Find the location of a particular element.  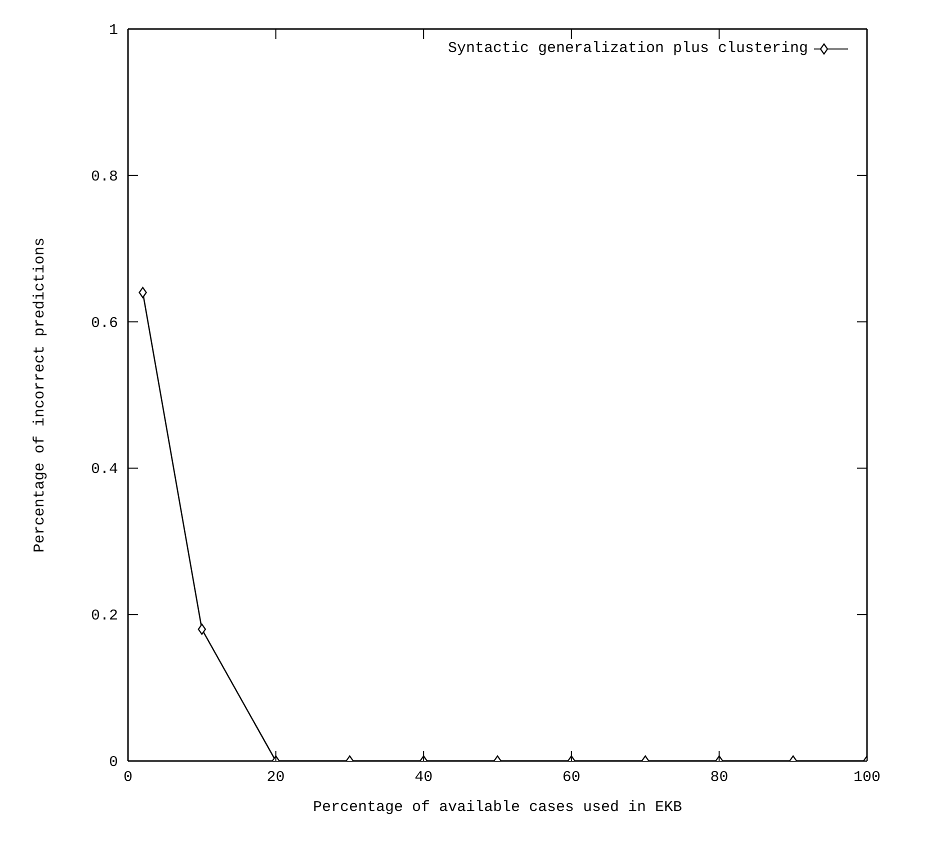

y-tick-label: 0.8 is located at coordinates (104, 177).